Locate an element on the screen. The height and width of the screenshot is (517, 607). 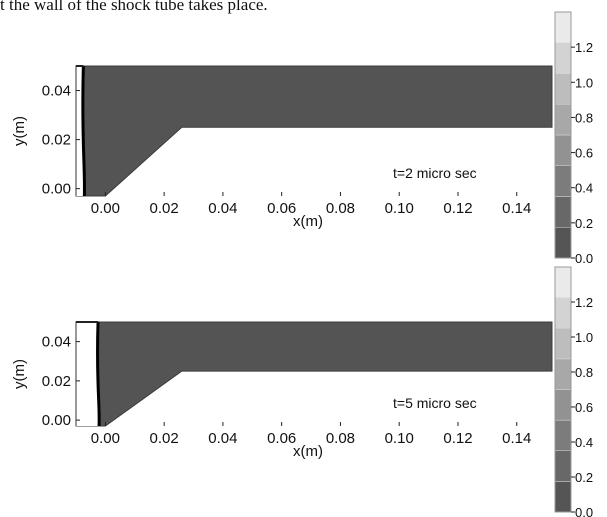
colorbar-2: 0.0 0.2 0.4 0.6 0.8 1.0 1.2 is located at coordinates (573, 391).